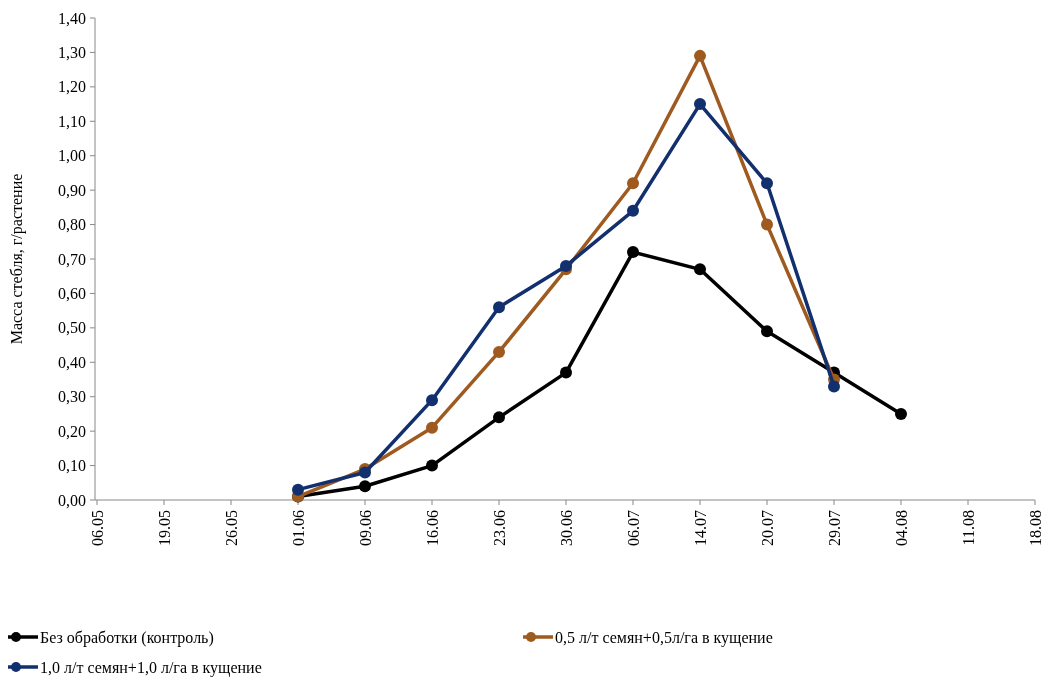 The width and height of the screenshot is (1047, 679). What do you see at coordinates (72, 156) in the screenshot?
I see `y-tick-label: 1,00` at bounding box center [72, 156].